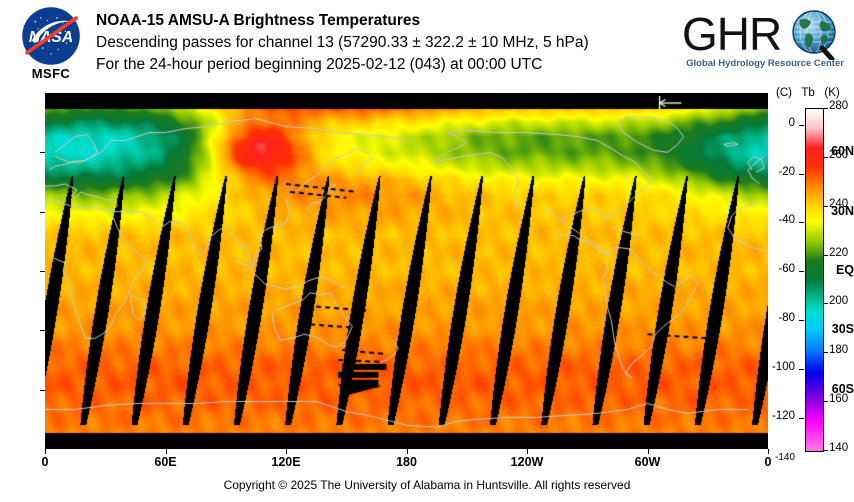  I want to click on colorbar-label-celsius--40: -40, so click(786, 220).